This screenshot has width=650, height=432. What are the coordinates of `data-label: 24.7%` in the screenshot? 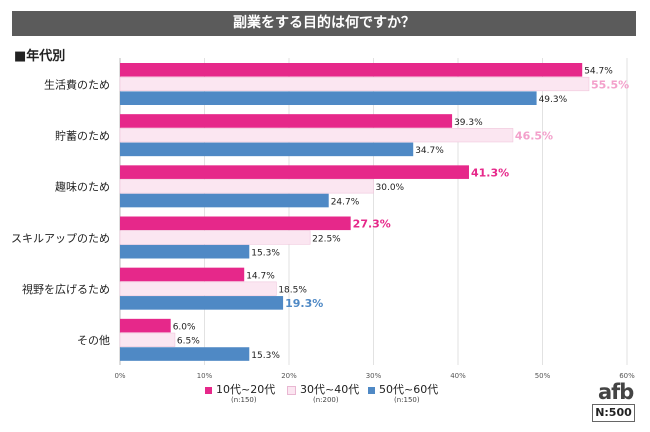 It's located at (345, 202).